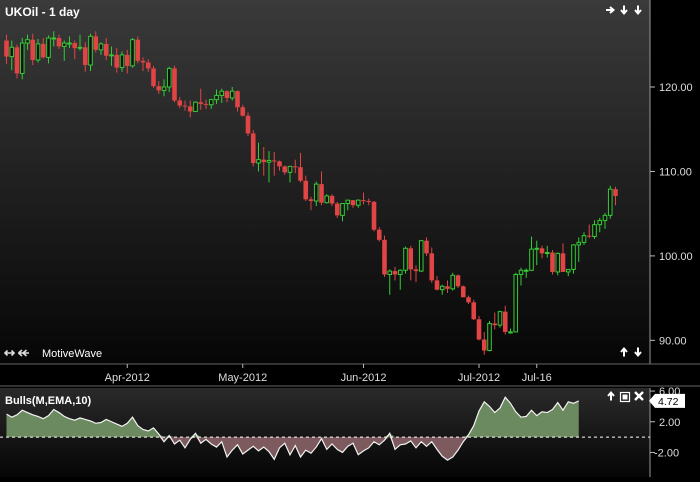 This screenshot has width=700, height=482. What do you see at coordinates (537, 378) in the screenshot?
I see `time-tick-label: Jul-16` at bounding box center [537, 378].